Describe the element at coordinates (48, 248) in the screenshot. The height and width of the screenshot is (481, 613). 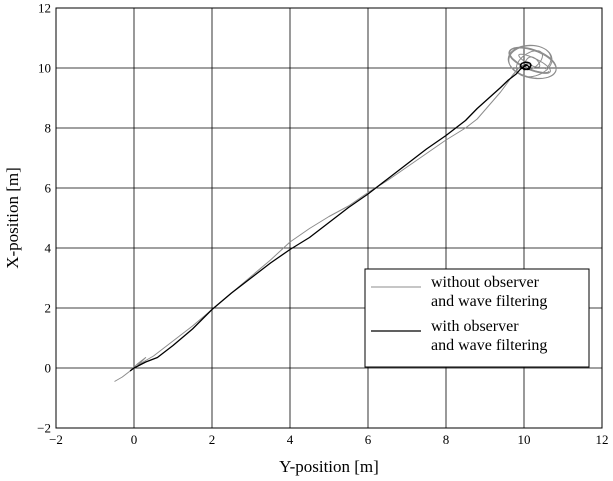
I see `y-tick-label: 4` at that location.